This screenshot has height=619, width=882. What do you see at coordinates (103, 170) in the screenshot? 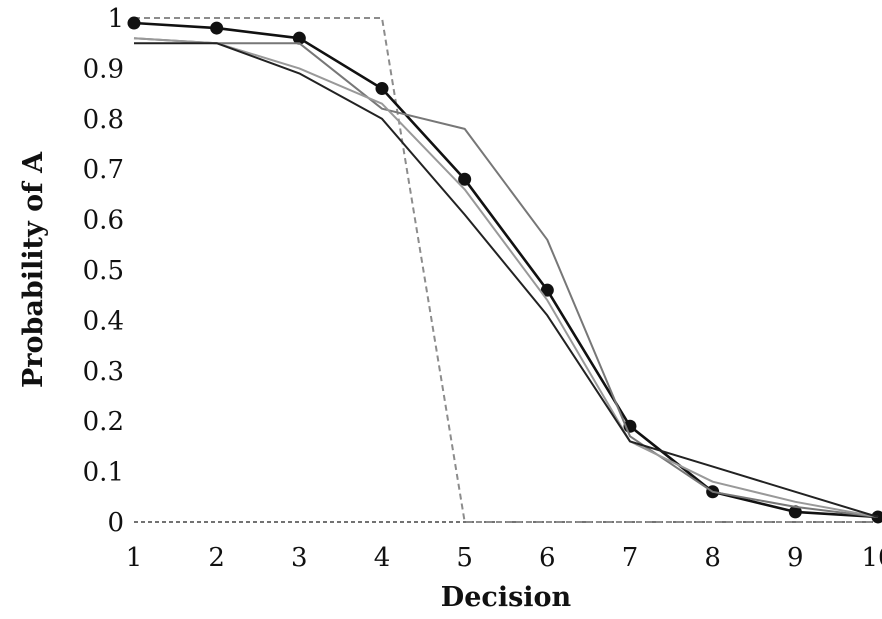
I see `y-tick-label: 0.7` at bounding box center [103, 170].